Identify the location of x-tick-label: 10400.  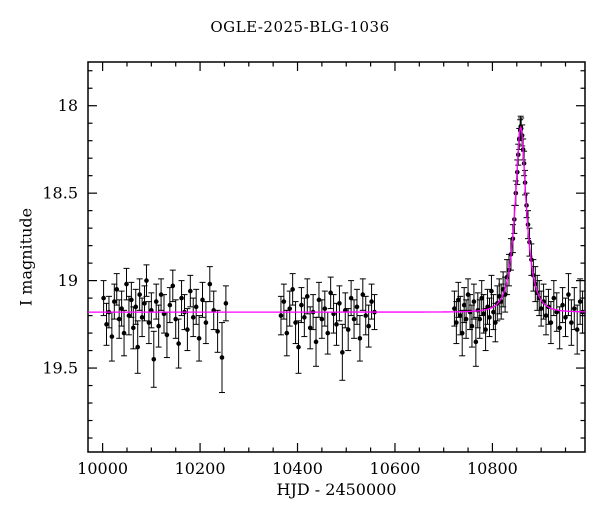
(297, 468).